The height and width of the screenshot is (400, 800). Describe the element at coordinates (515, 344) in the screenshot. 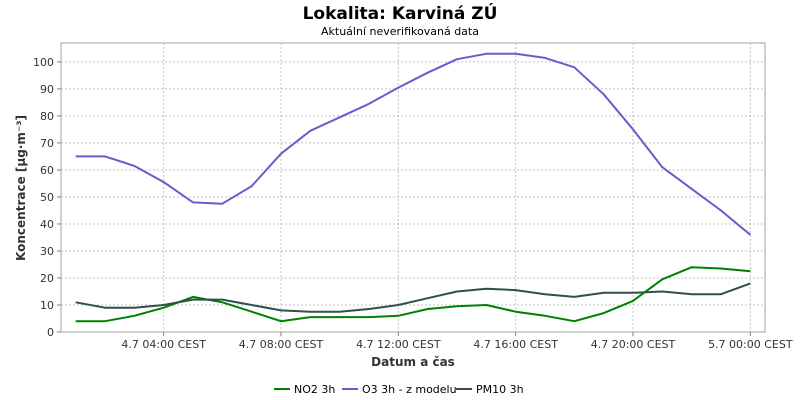

I see `x-tick-label: 4.7 16:00 CEST` at that location.